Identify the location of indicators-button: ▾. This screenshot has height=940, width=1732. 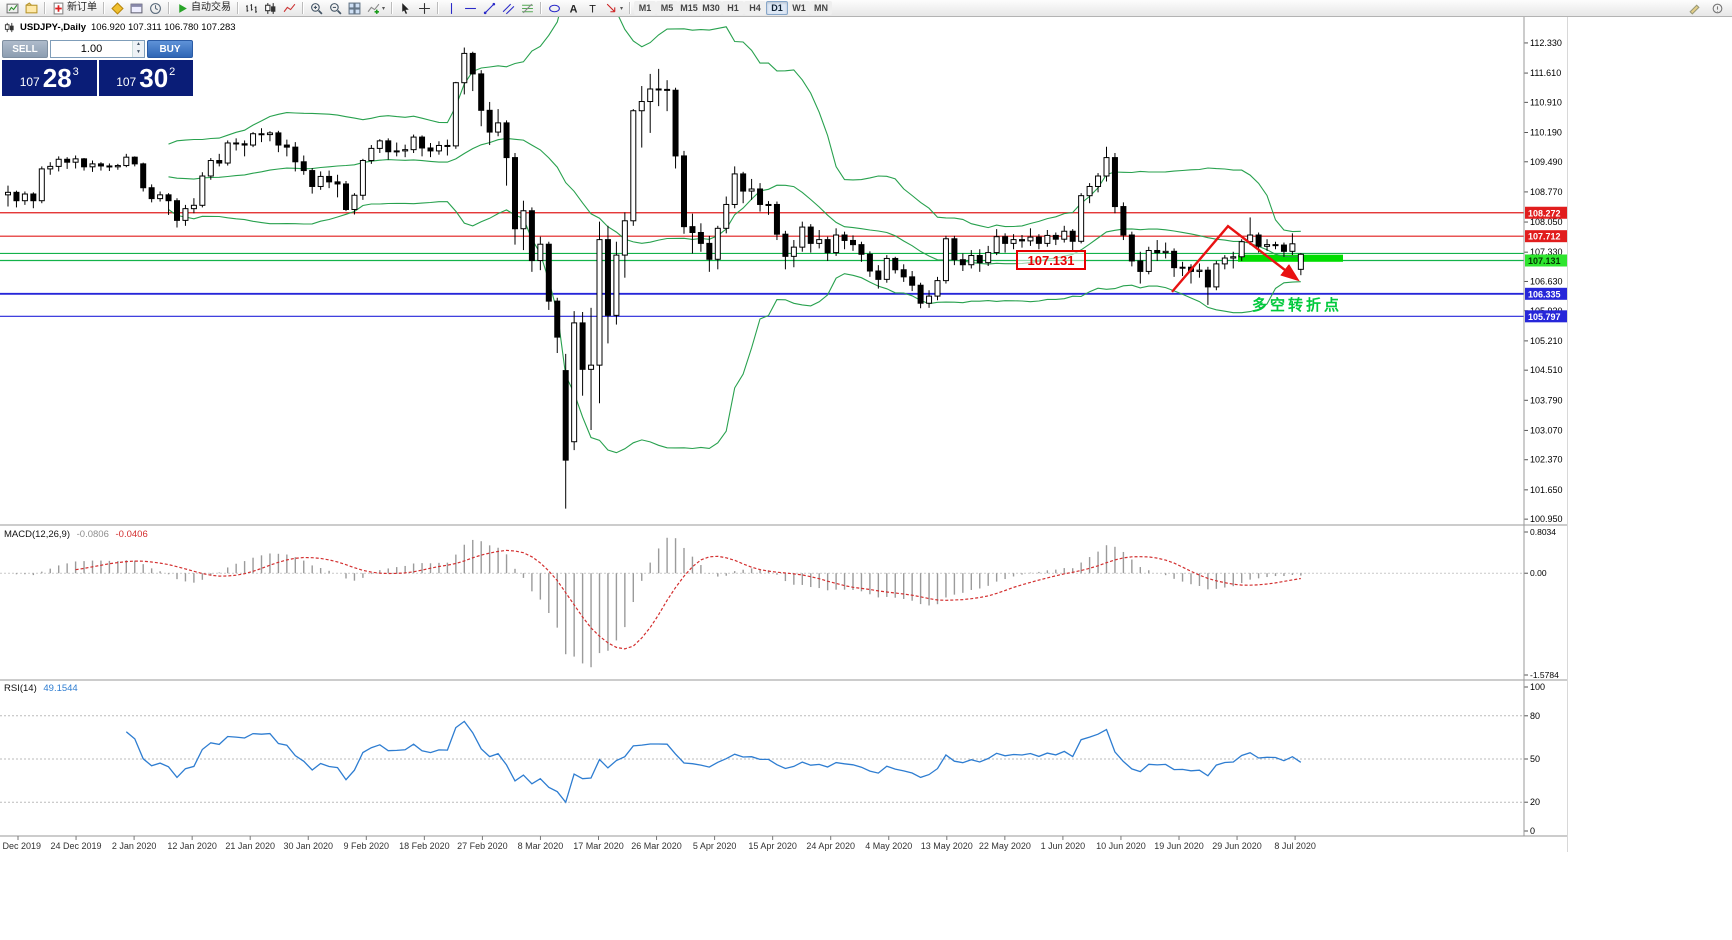
(376, 8).